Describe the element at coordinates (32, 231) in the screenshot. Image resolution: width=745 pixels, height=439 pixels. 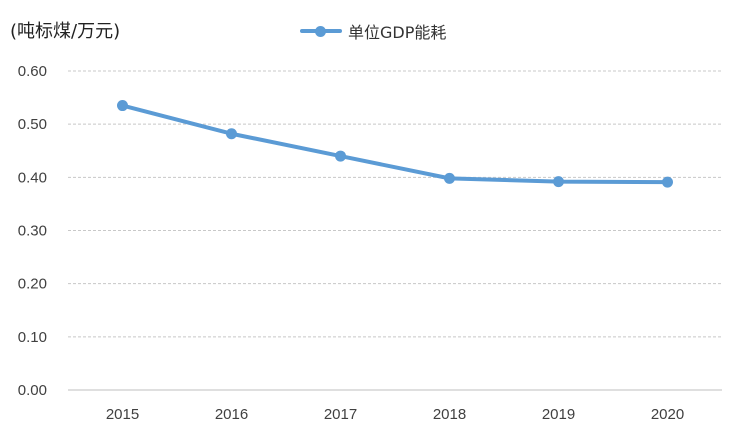
I see `y-tick-label: 0.30` at that location.